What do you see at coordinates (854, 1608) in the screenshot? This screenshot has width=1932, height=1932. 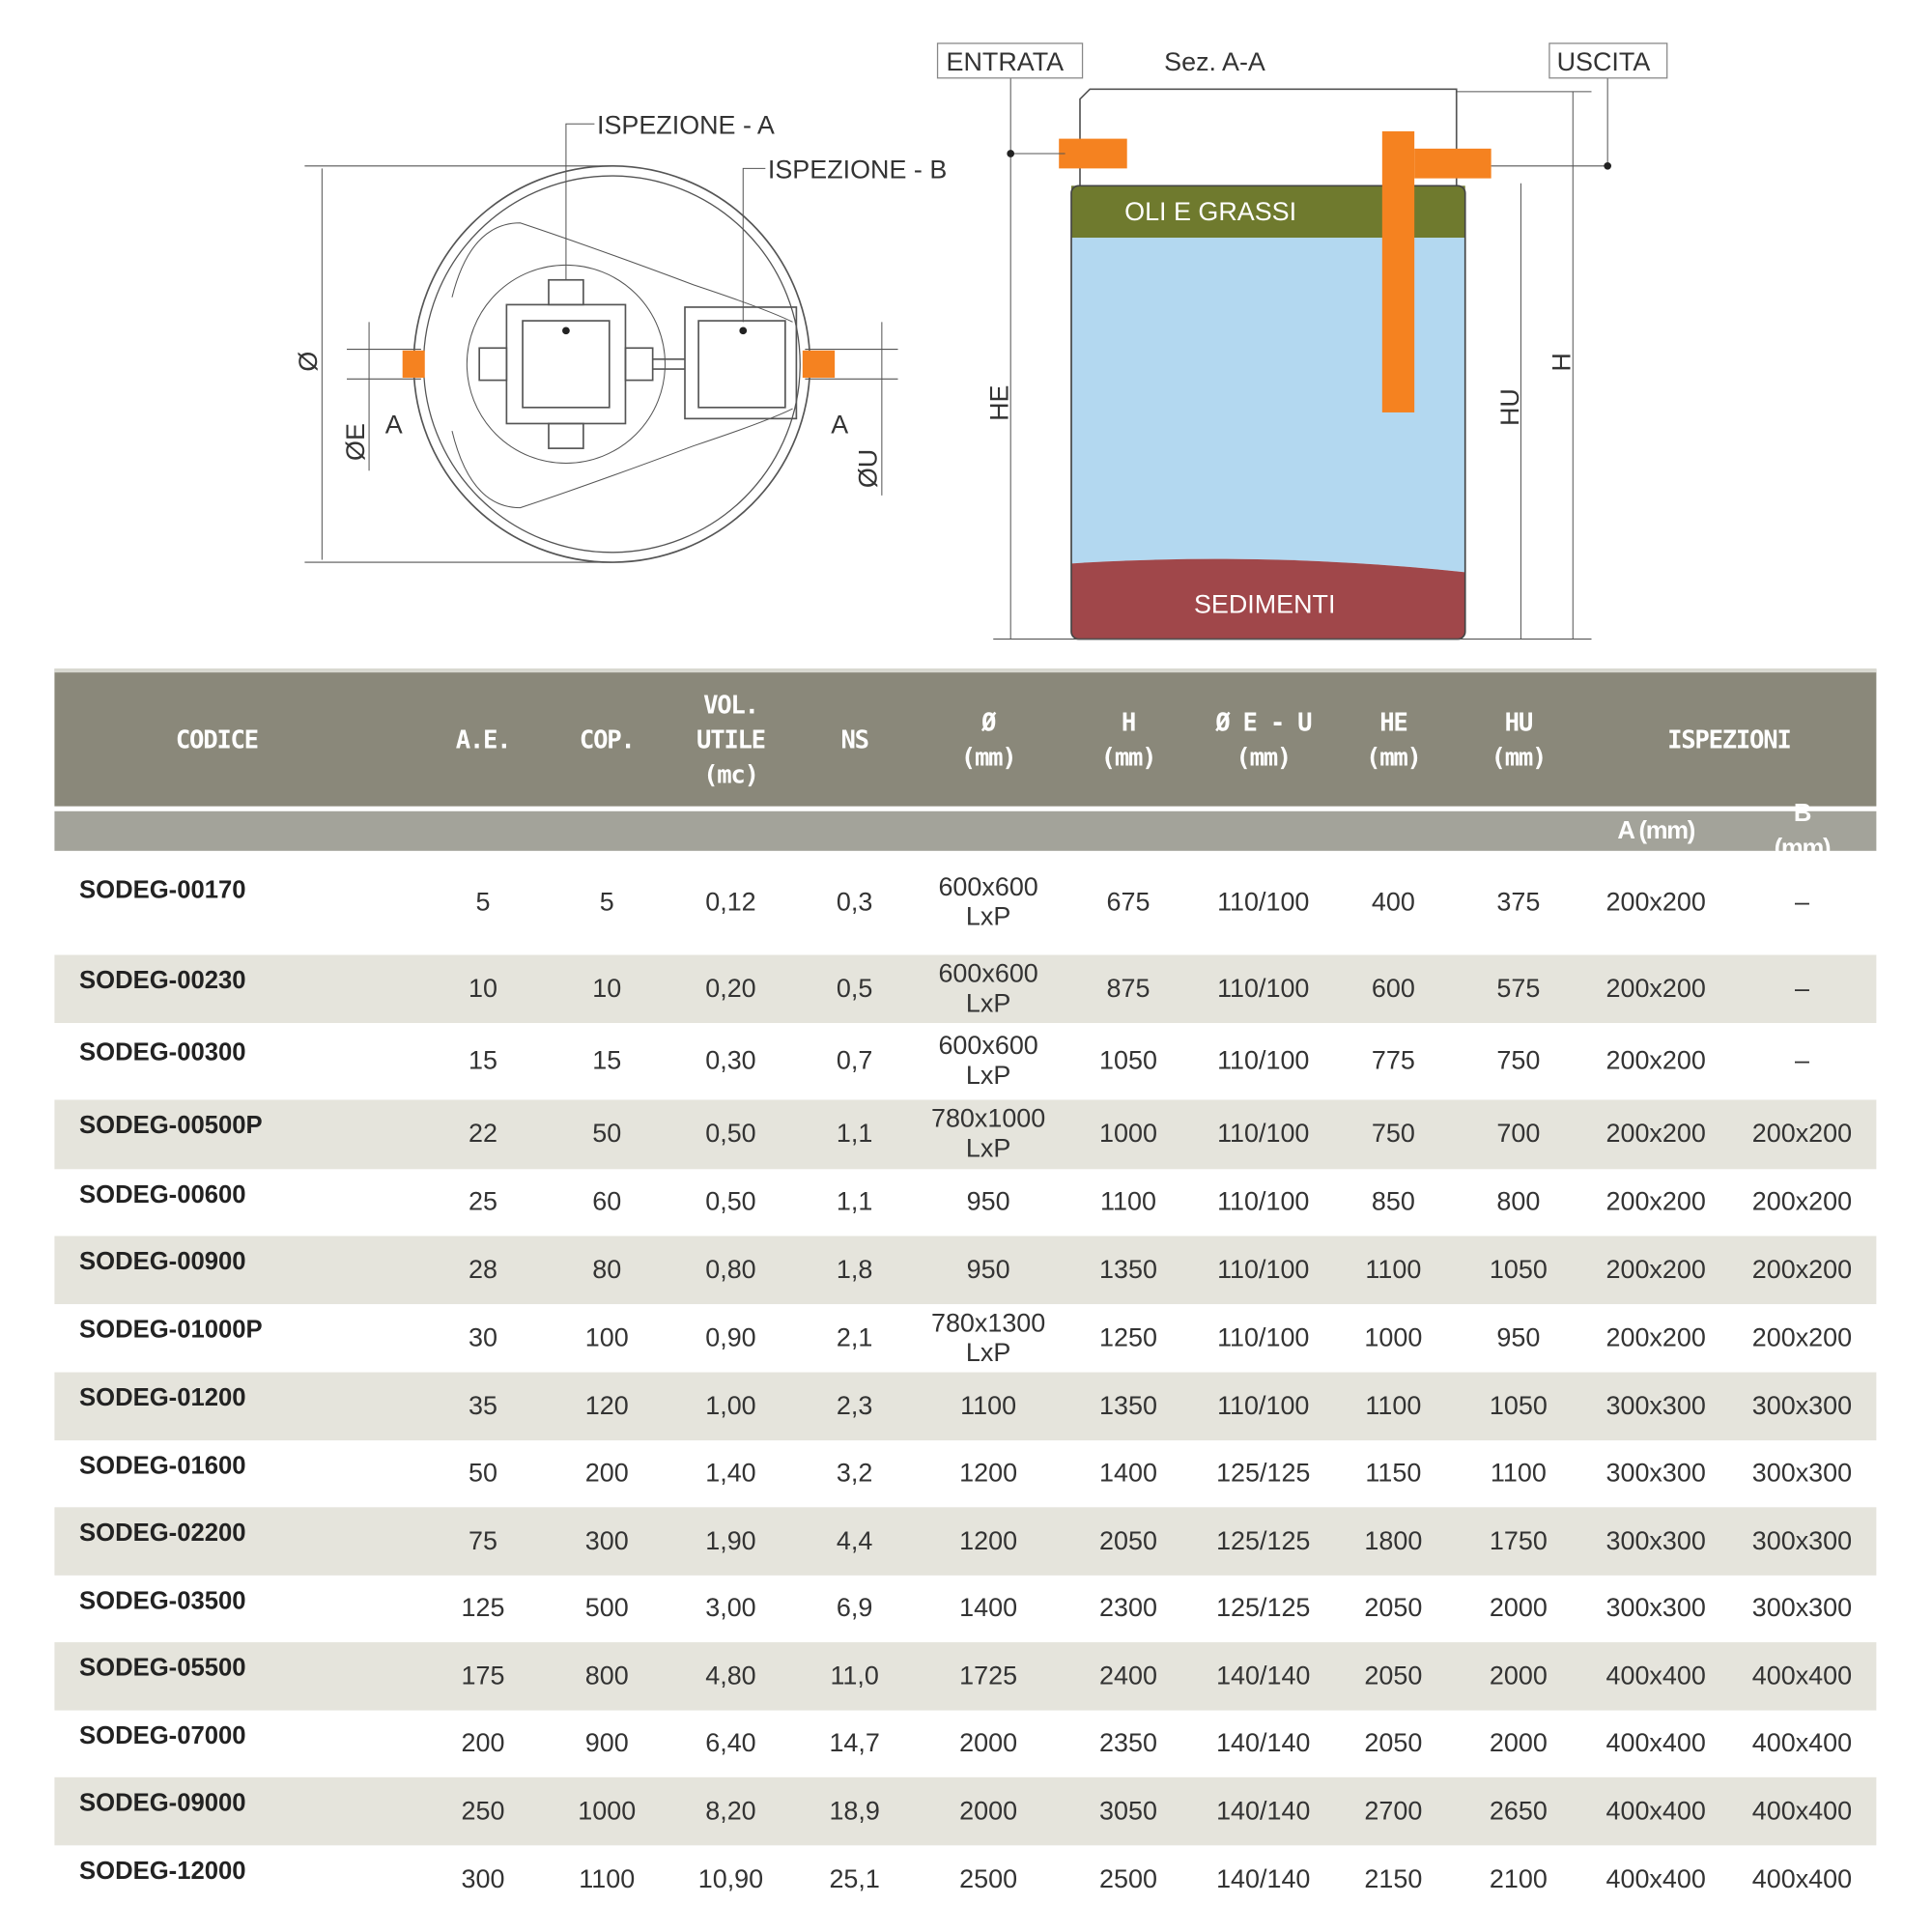 I see `cell: 6,9` at bounding box center [854, 1608].